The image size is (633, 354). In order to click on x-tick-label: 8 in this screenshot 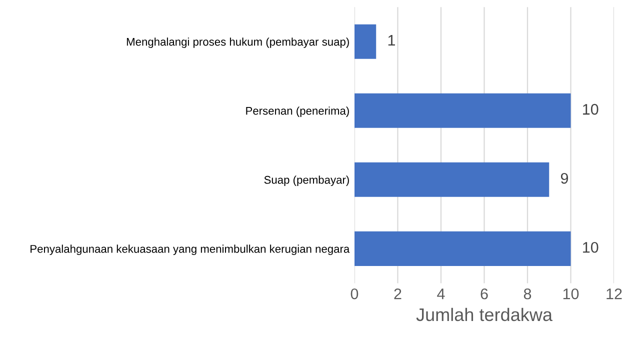, I will do `click(528, 294)`.